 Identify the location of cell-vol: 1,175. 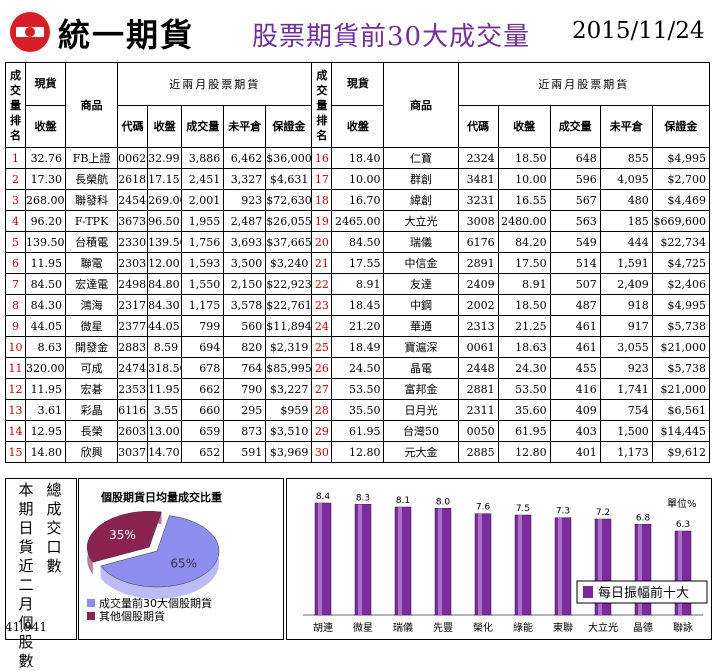
(203, 305).